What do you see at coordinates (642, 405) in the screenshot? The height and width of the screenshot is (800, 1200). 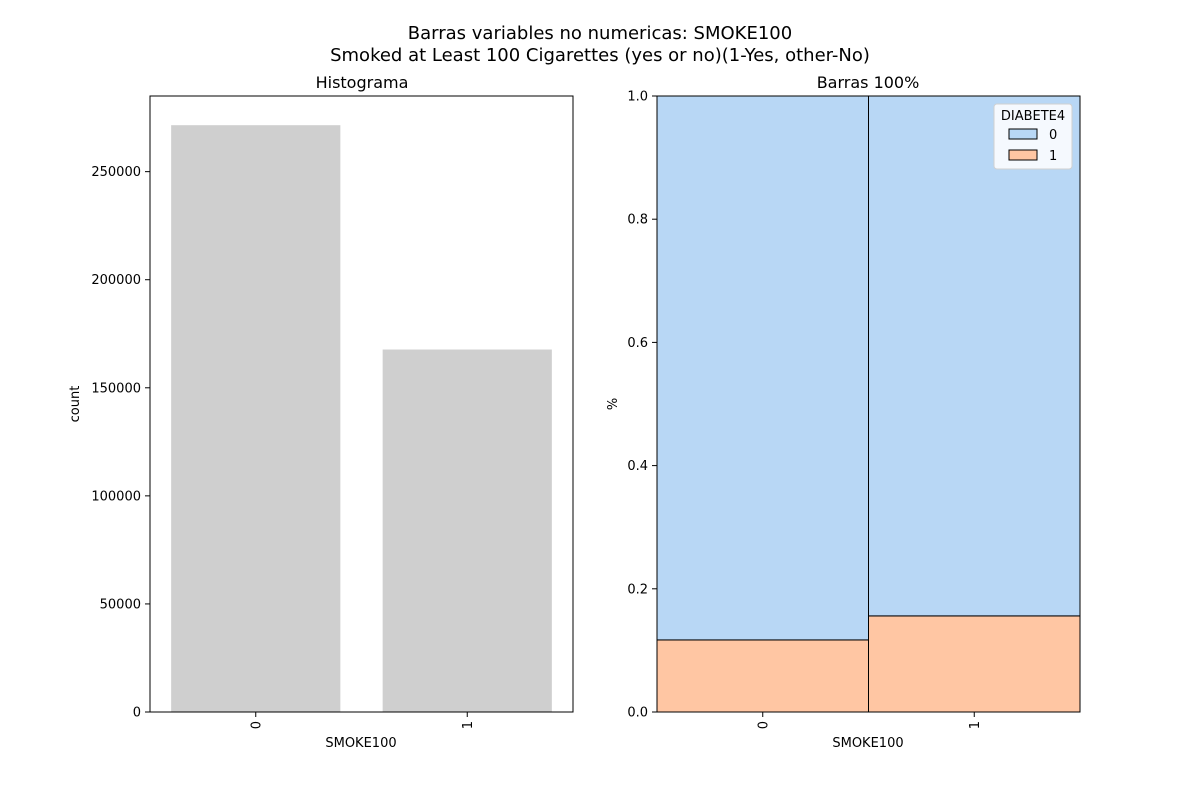 I see `stacked-y-ticks: 0.0 0.2 0.4 0.6 0.8 1.0` at bounding box center [642, 405].